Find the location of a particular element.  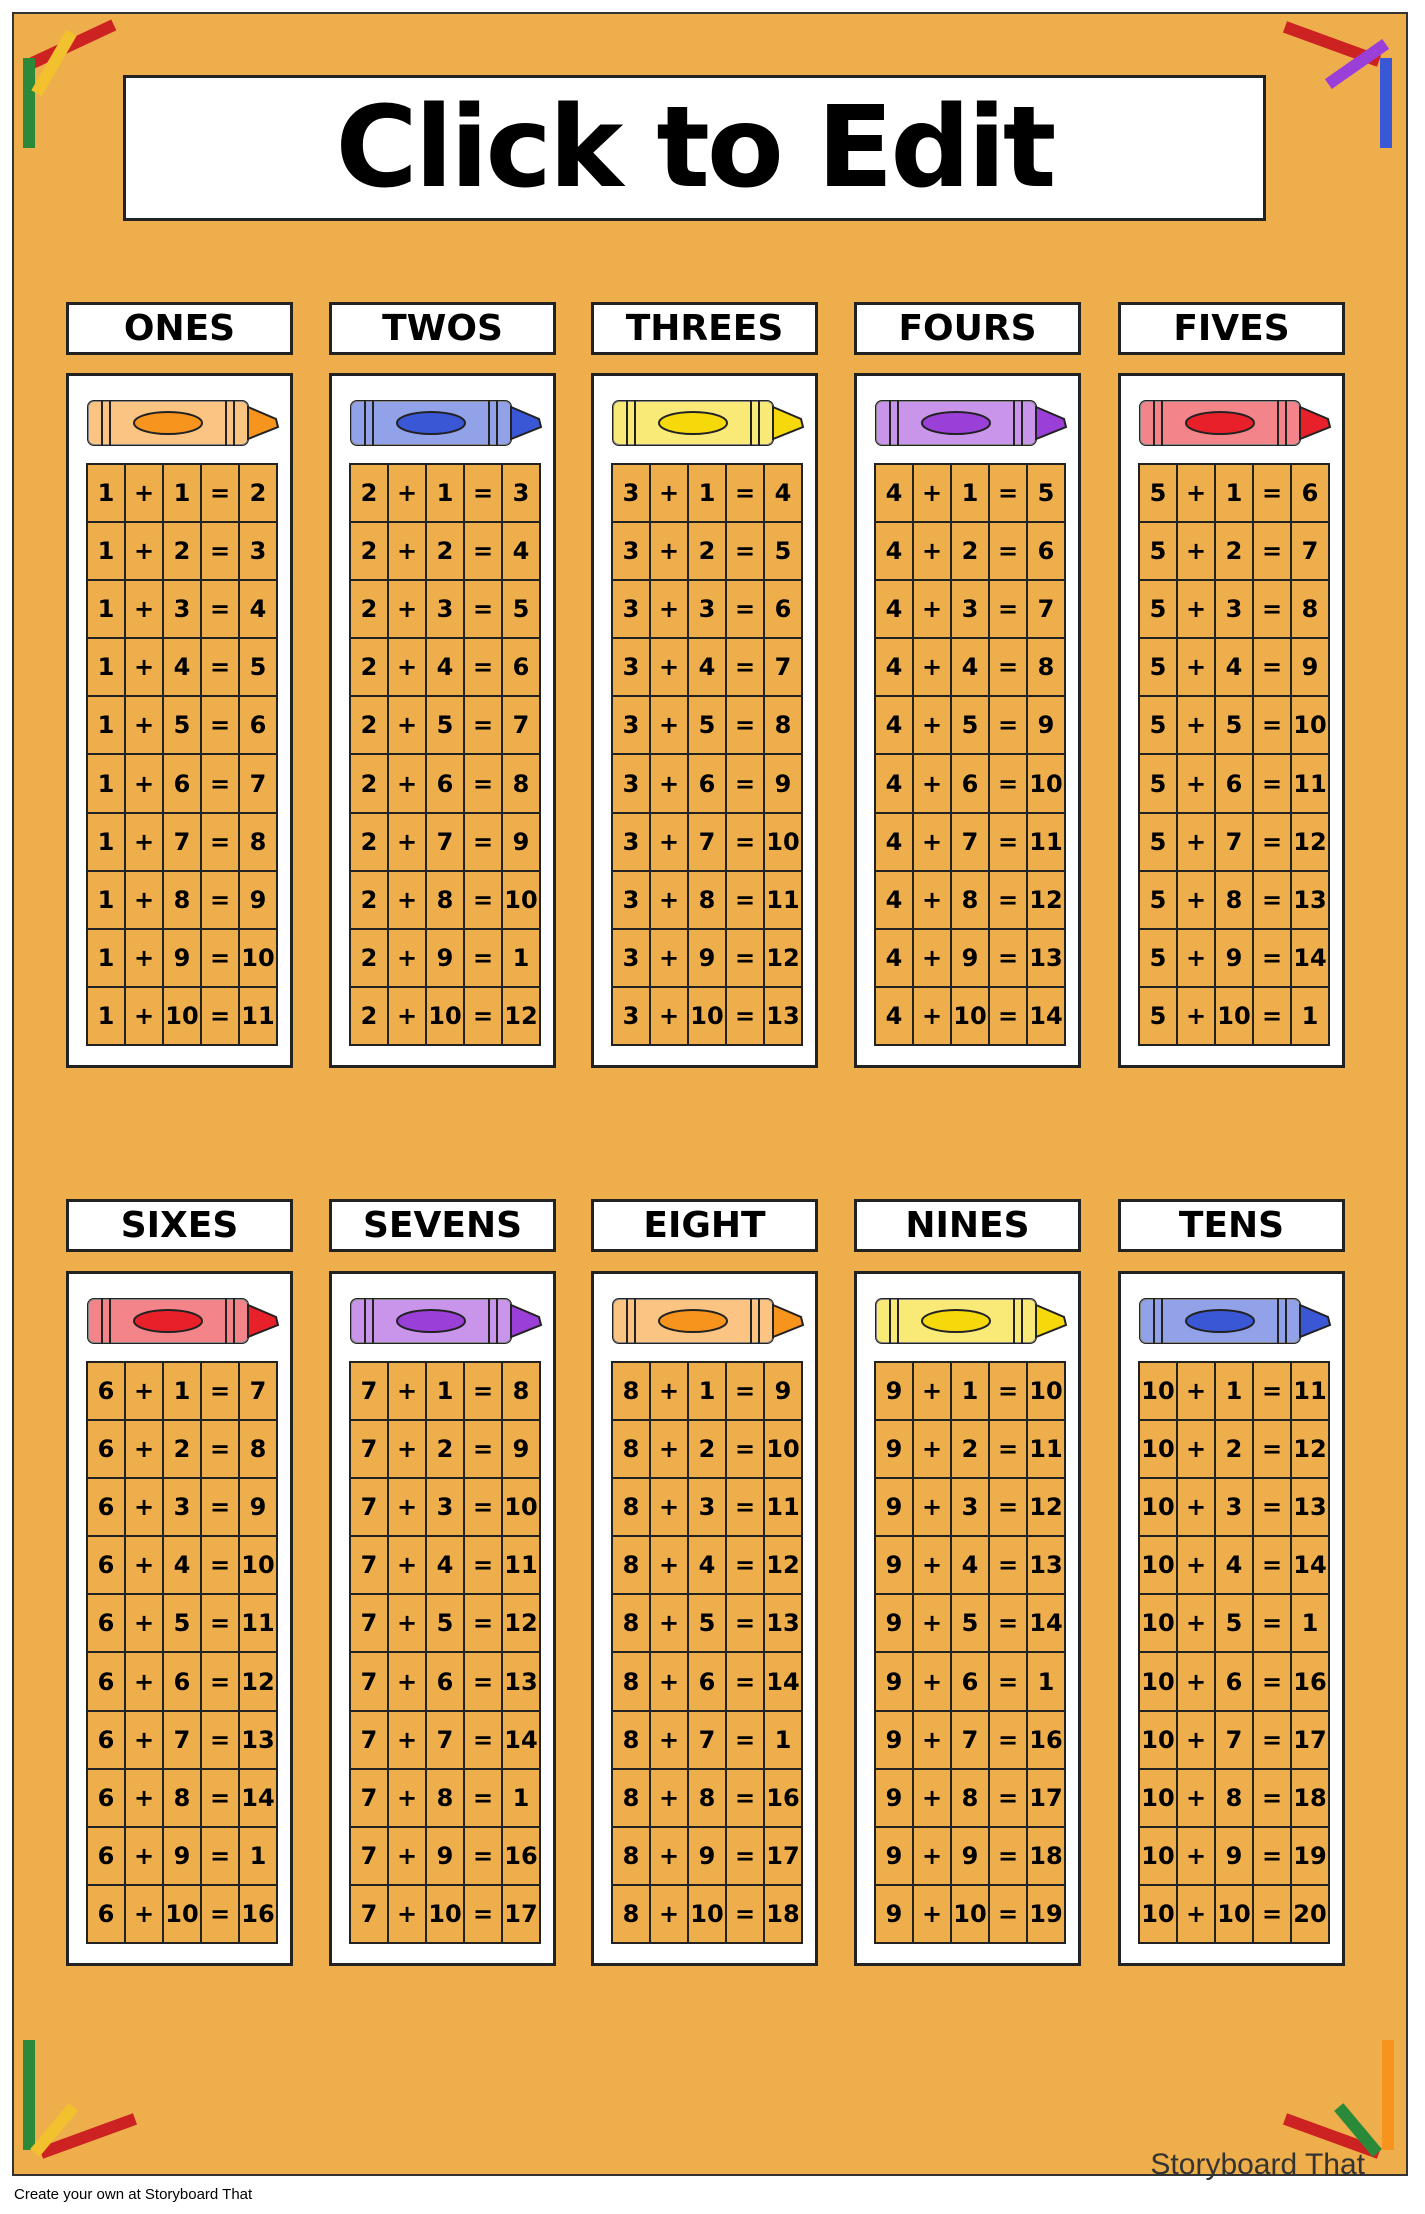

table-heading: SIXES is located at coordinates (179, 1225).